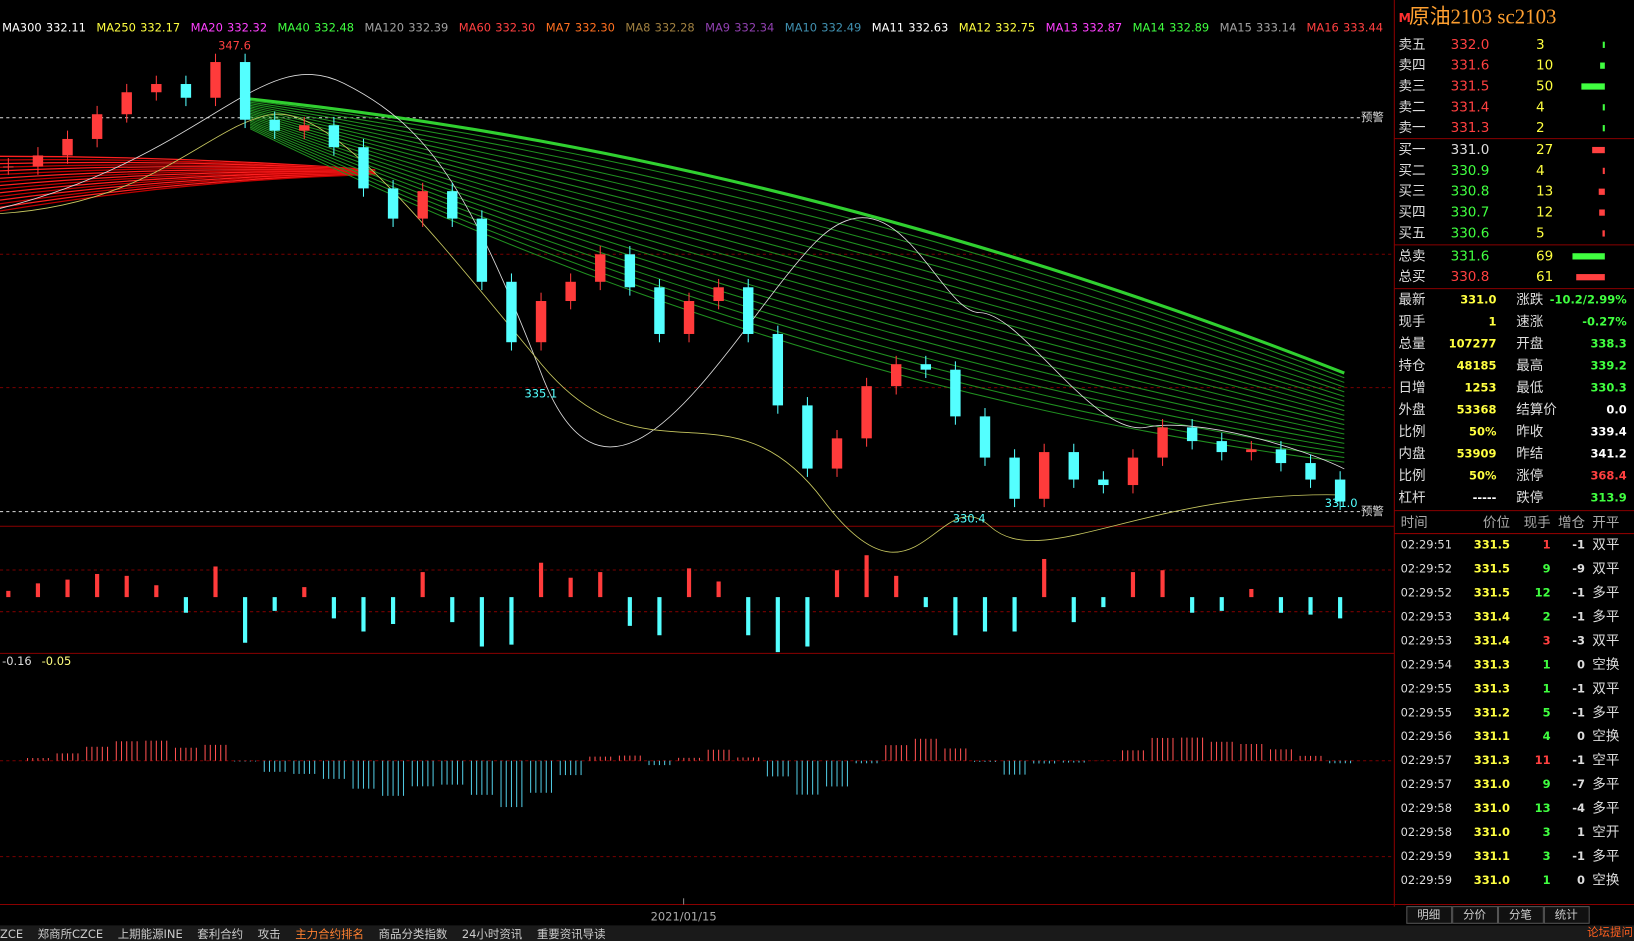 This screenshot has height=941, width=1634. What do you see at coordinates (1540, 107) in the screenshot?
I see `book-qty: 4` at bounding box center [1540, 107].